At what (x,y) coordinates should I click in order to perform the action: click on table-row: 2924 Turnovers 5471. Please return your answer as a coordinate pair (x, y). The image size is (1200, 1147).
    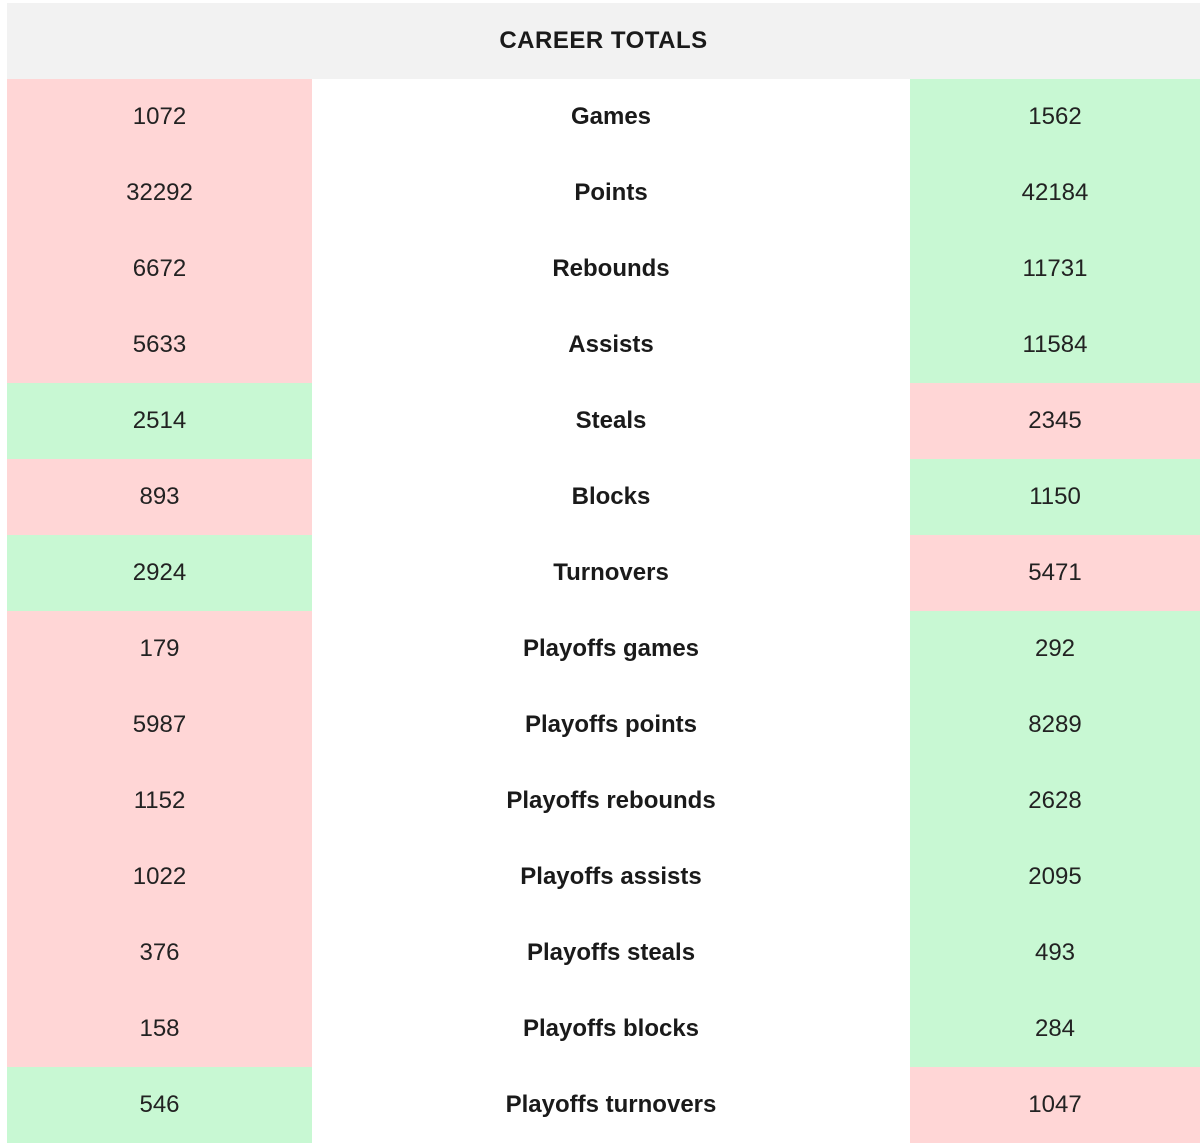
    Looking at the image, I should click on (603, 573).